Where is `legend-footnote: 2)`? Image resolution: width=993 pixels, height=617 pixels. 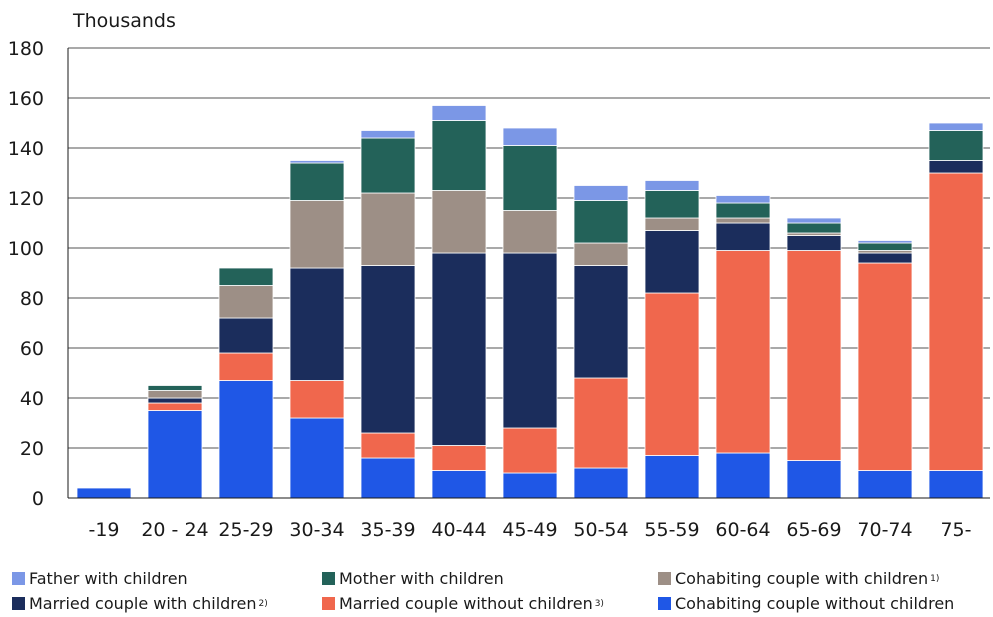 legend-footnote: 2) is located at coordinates (263, 603).